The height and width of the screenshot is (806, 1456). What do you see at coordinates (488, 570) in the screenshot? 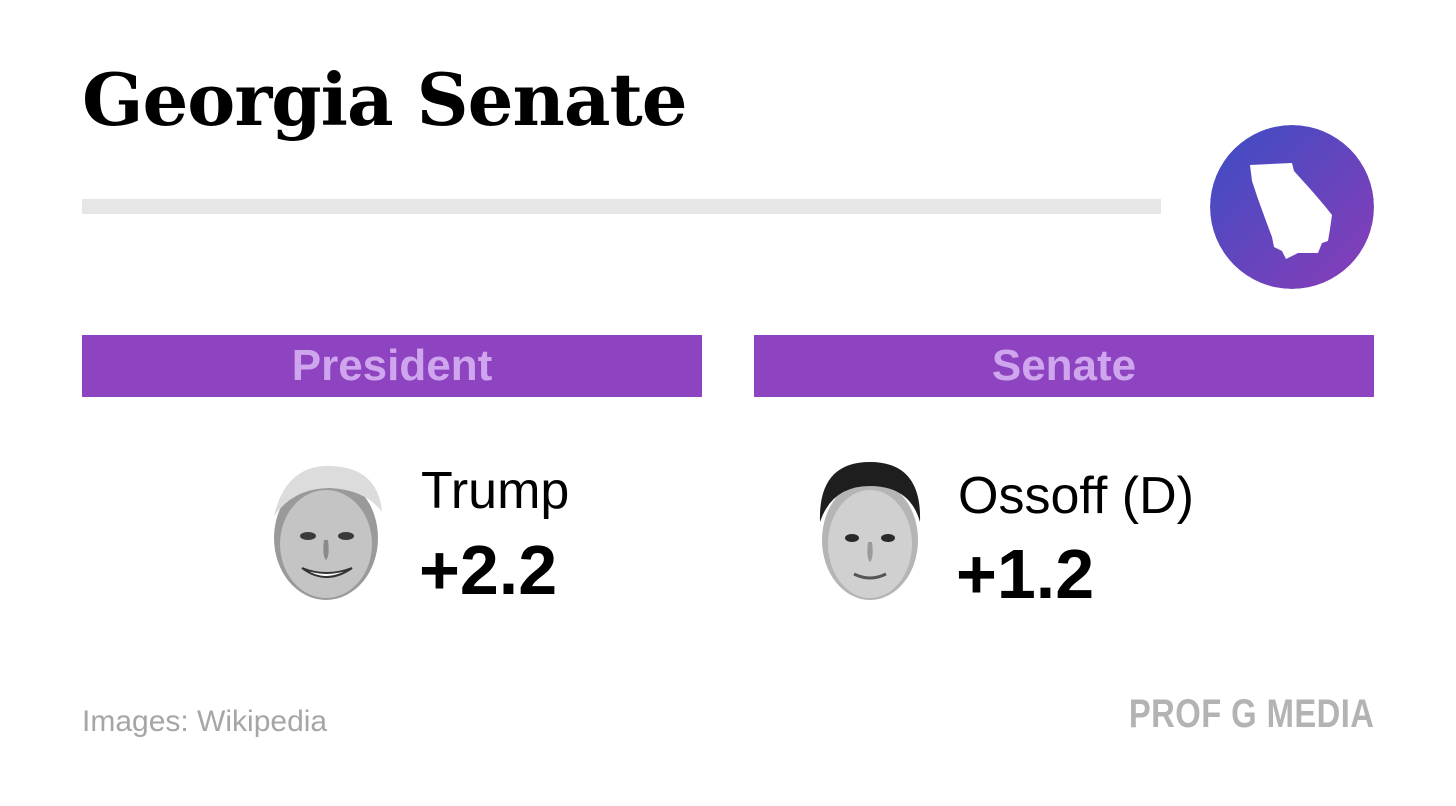
I see `trump-margin: +2.2` at bounding box center [488, 570].